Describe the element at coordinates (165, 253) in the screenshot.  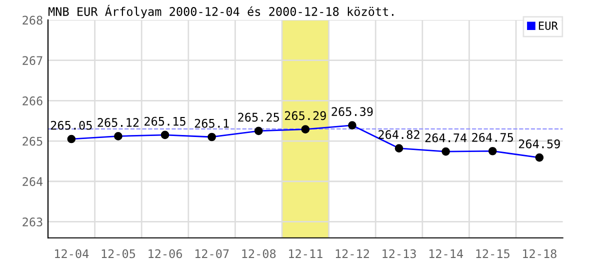
I see `x-tick-label: 12-06` at that location.